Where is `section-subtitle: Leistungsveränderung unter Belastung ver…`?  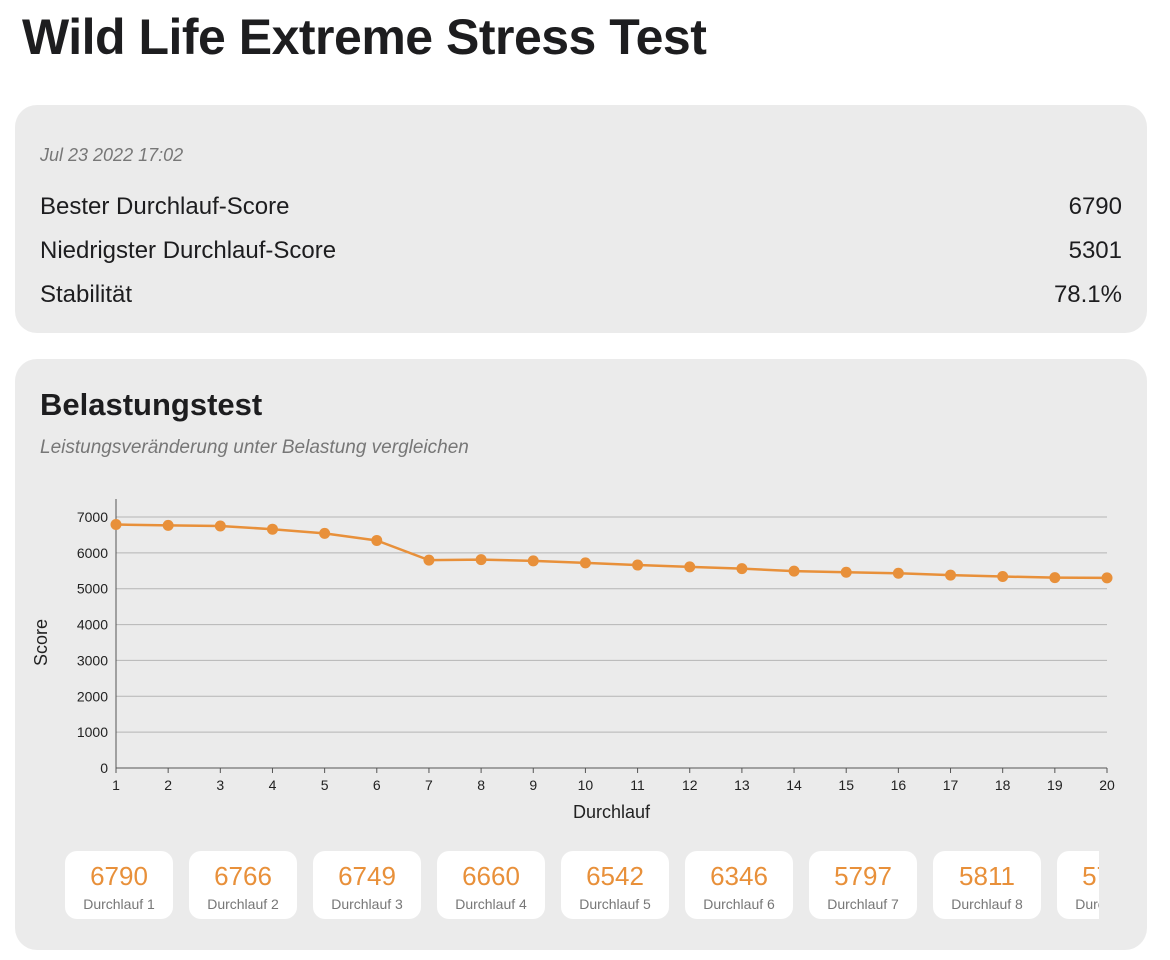 section-subtitle: Leistungsveränderung unter Belastung ver… is located at coordinates (254, 447).